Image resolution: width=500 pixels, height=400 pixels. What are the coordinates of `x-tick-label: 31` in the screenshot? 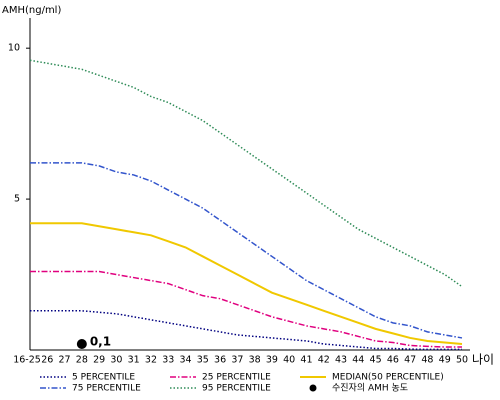 It's located at (134, 360).